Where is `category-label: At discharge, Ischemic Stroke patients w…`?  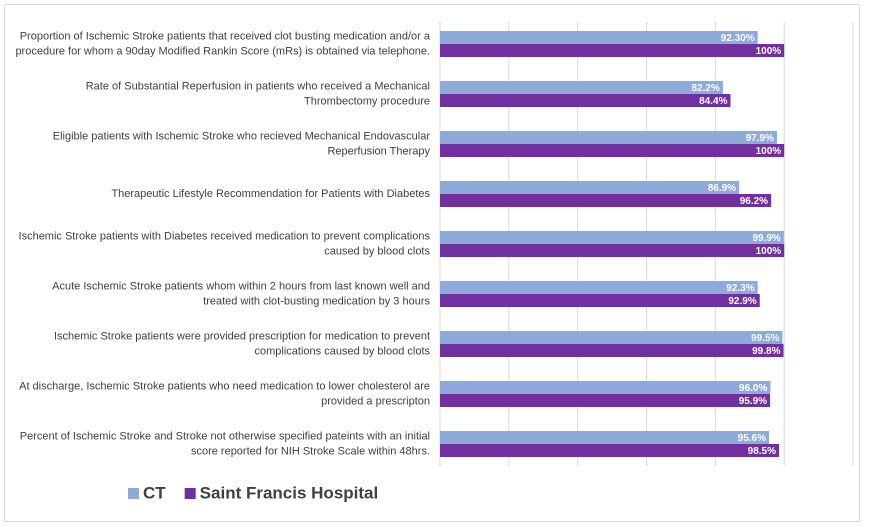
category-label: At discharge, Ischemic Stroke patients w… is located at coordinates (224, 386).